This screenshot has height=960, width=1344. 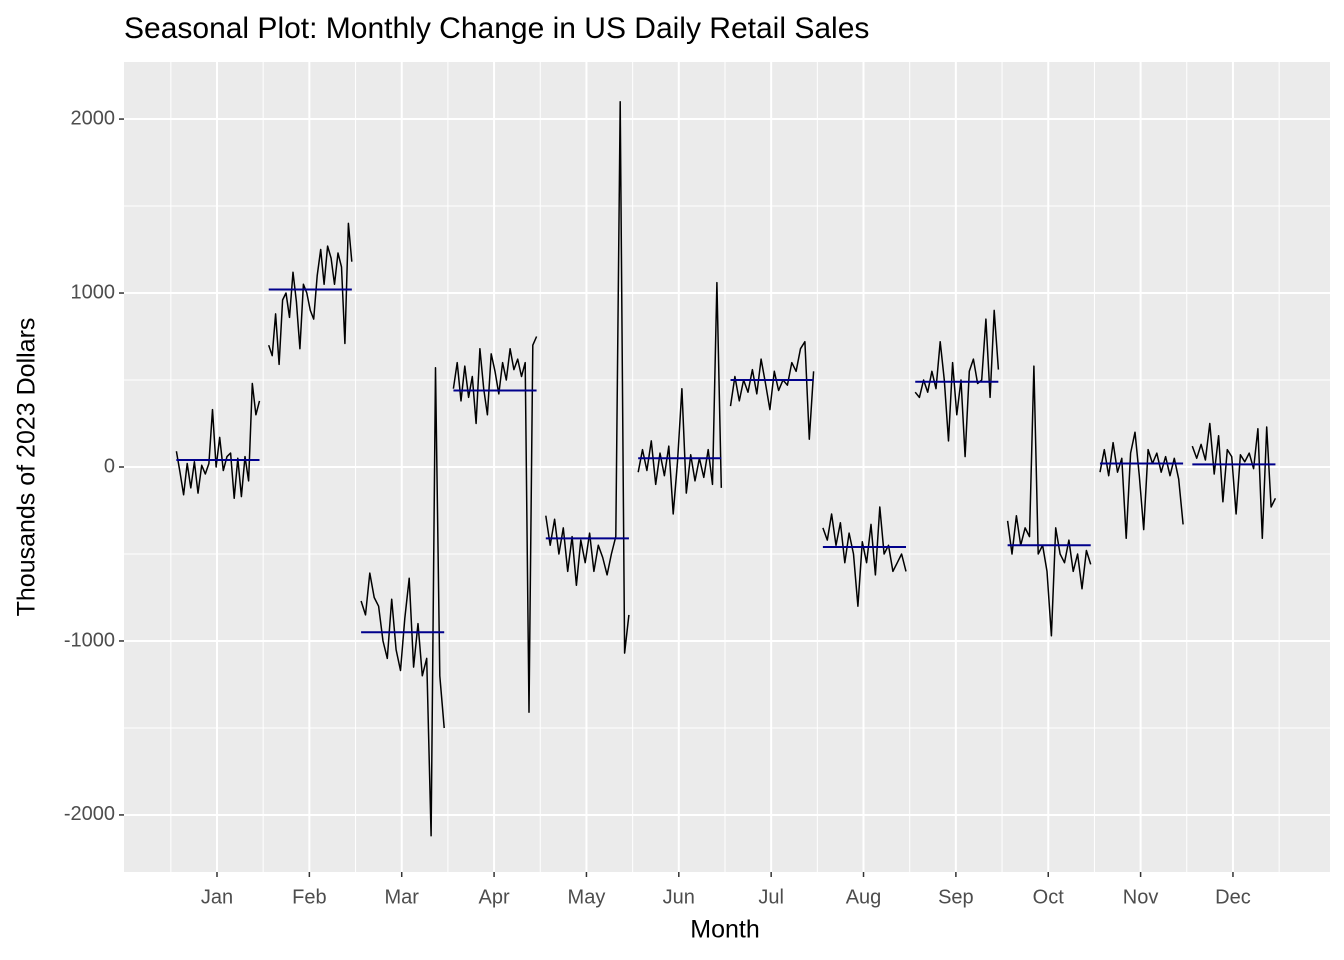 What do you see at coordinates (217, 897) in the screenshot?
I see `x-tick-label: Jan` at bounding box center [217, 897].